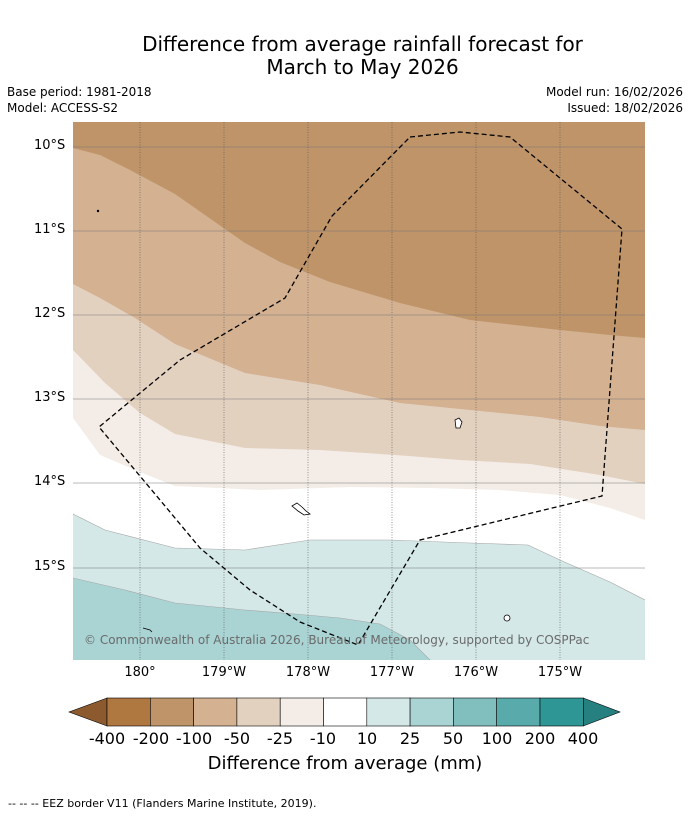 Image resolution: width=690 pixels, height=816 pixels. What do you see at coordinates (50, 397) in the screenshot?
I see `lat-label-13s: 13°S` at bounding box center [50, 397].